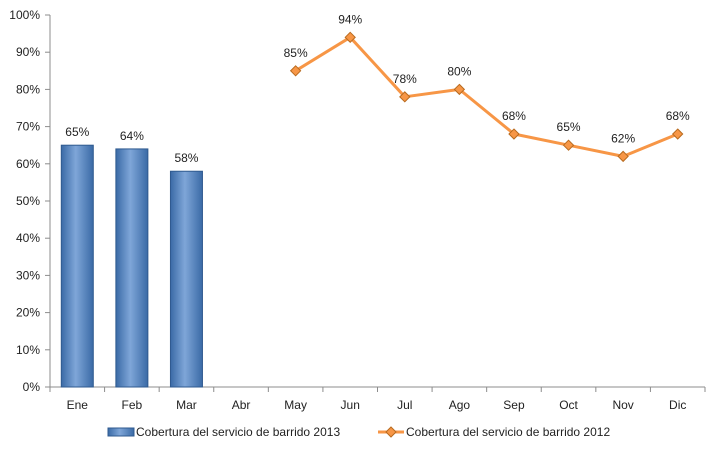 Image resolution: width=718 pixels, height=458 pixels. What do you see at coordinates (405, 79) in the screenshot?
I see `line-data-label: 78%` at bounding box center [405, 79].